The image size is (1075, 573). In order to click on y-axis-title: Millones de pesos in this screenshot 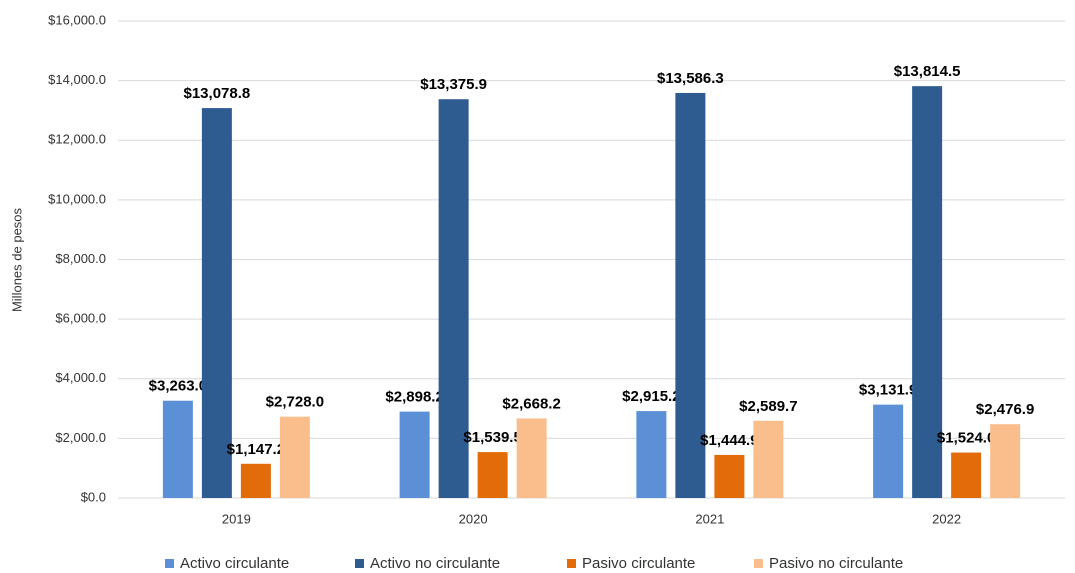, I will do `click(16, 259)`.